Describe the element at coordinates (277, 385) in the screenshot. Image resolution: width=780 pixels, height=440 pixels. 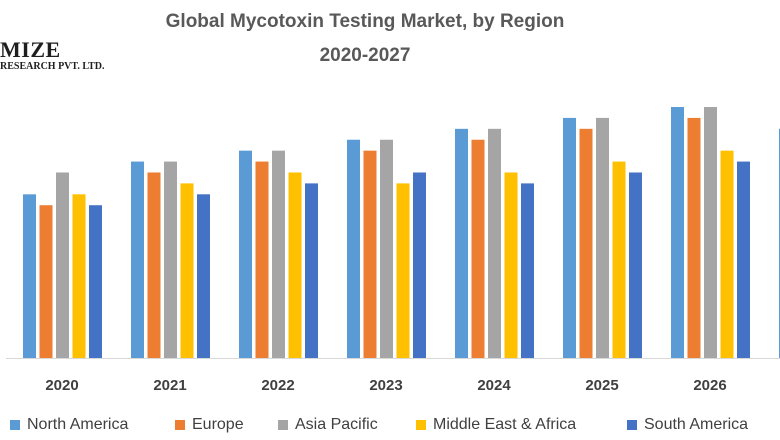
I see `x-tick-label: 2022` at that location.